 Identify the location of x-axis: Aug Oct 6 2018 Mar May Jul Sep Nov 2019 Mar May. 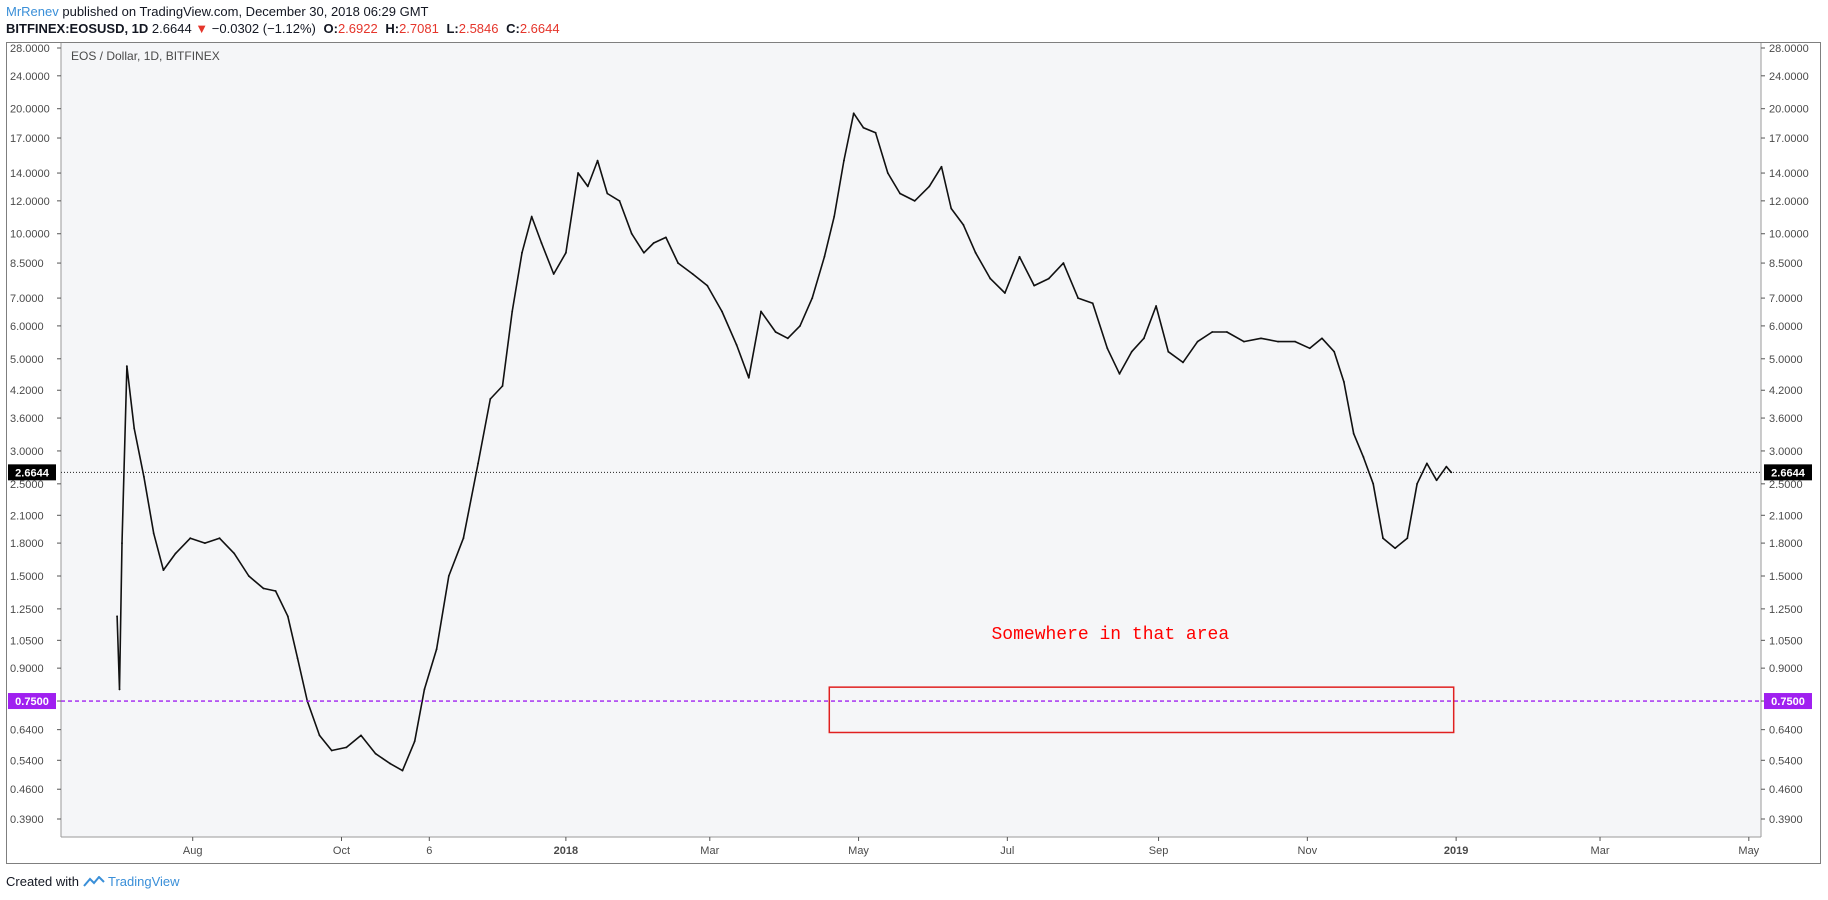
(911, 846).